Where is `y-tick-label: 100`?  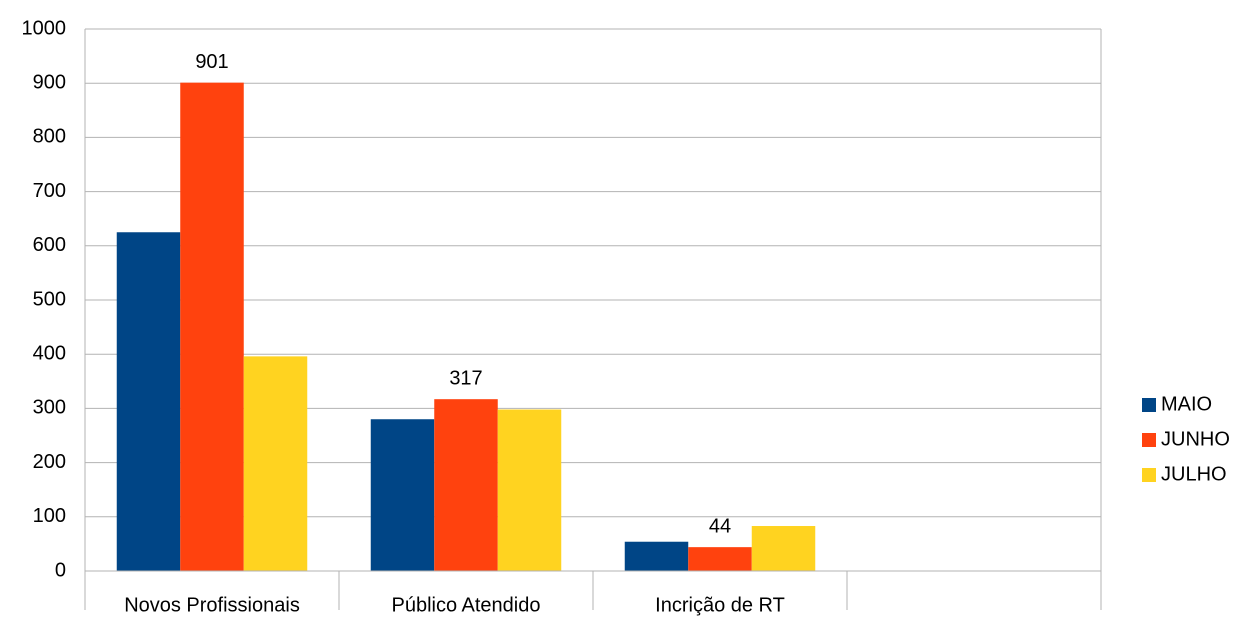
y-tick-label: 100 is located at coordinates (49, 516).